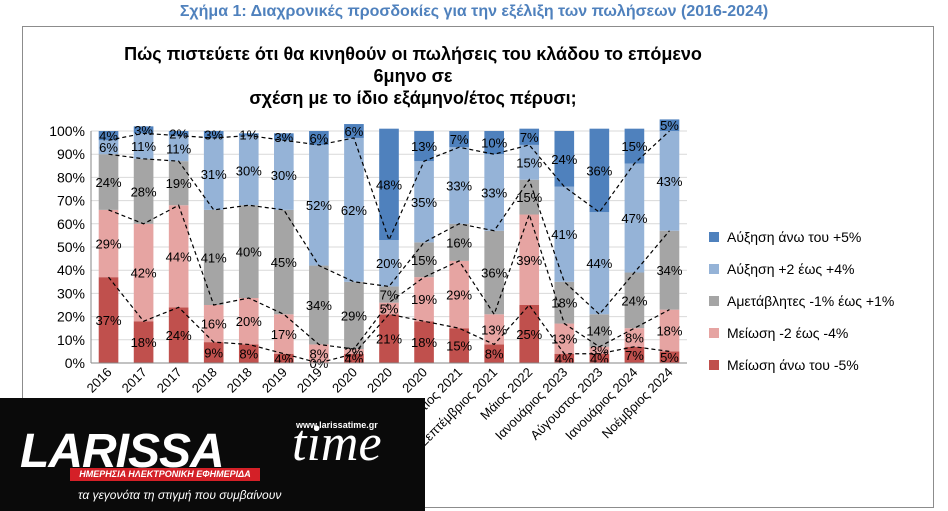 The height and width of the screenshot is (511, 948). Describe the element at coordinates (67, 131) in the screenshot. I see `y-tick-label: 100%` at that location.